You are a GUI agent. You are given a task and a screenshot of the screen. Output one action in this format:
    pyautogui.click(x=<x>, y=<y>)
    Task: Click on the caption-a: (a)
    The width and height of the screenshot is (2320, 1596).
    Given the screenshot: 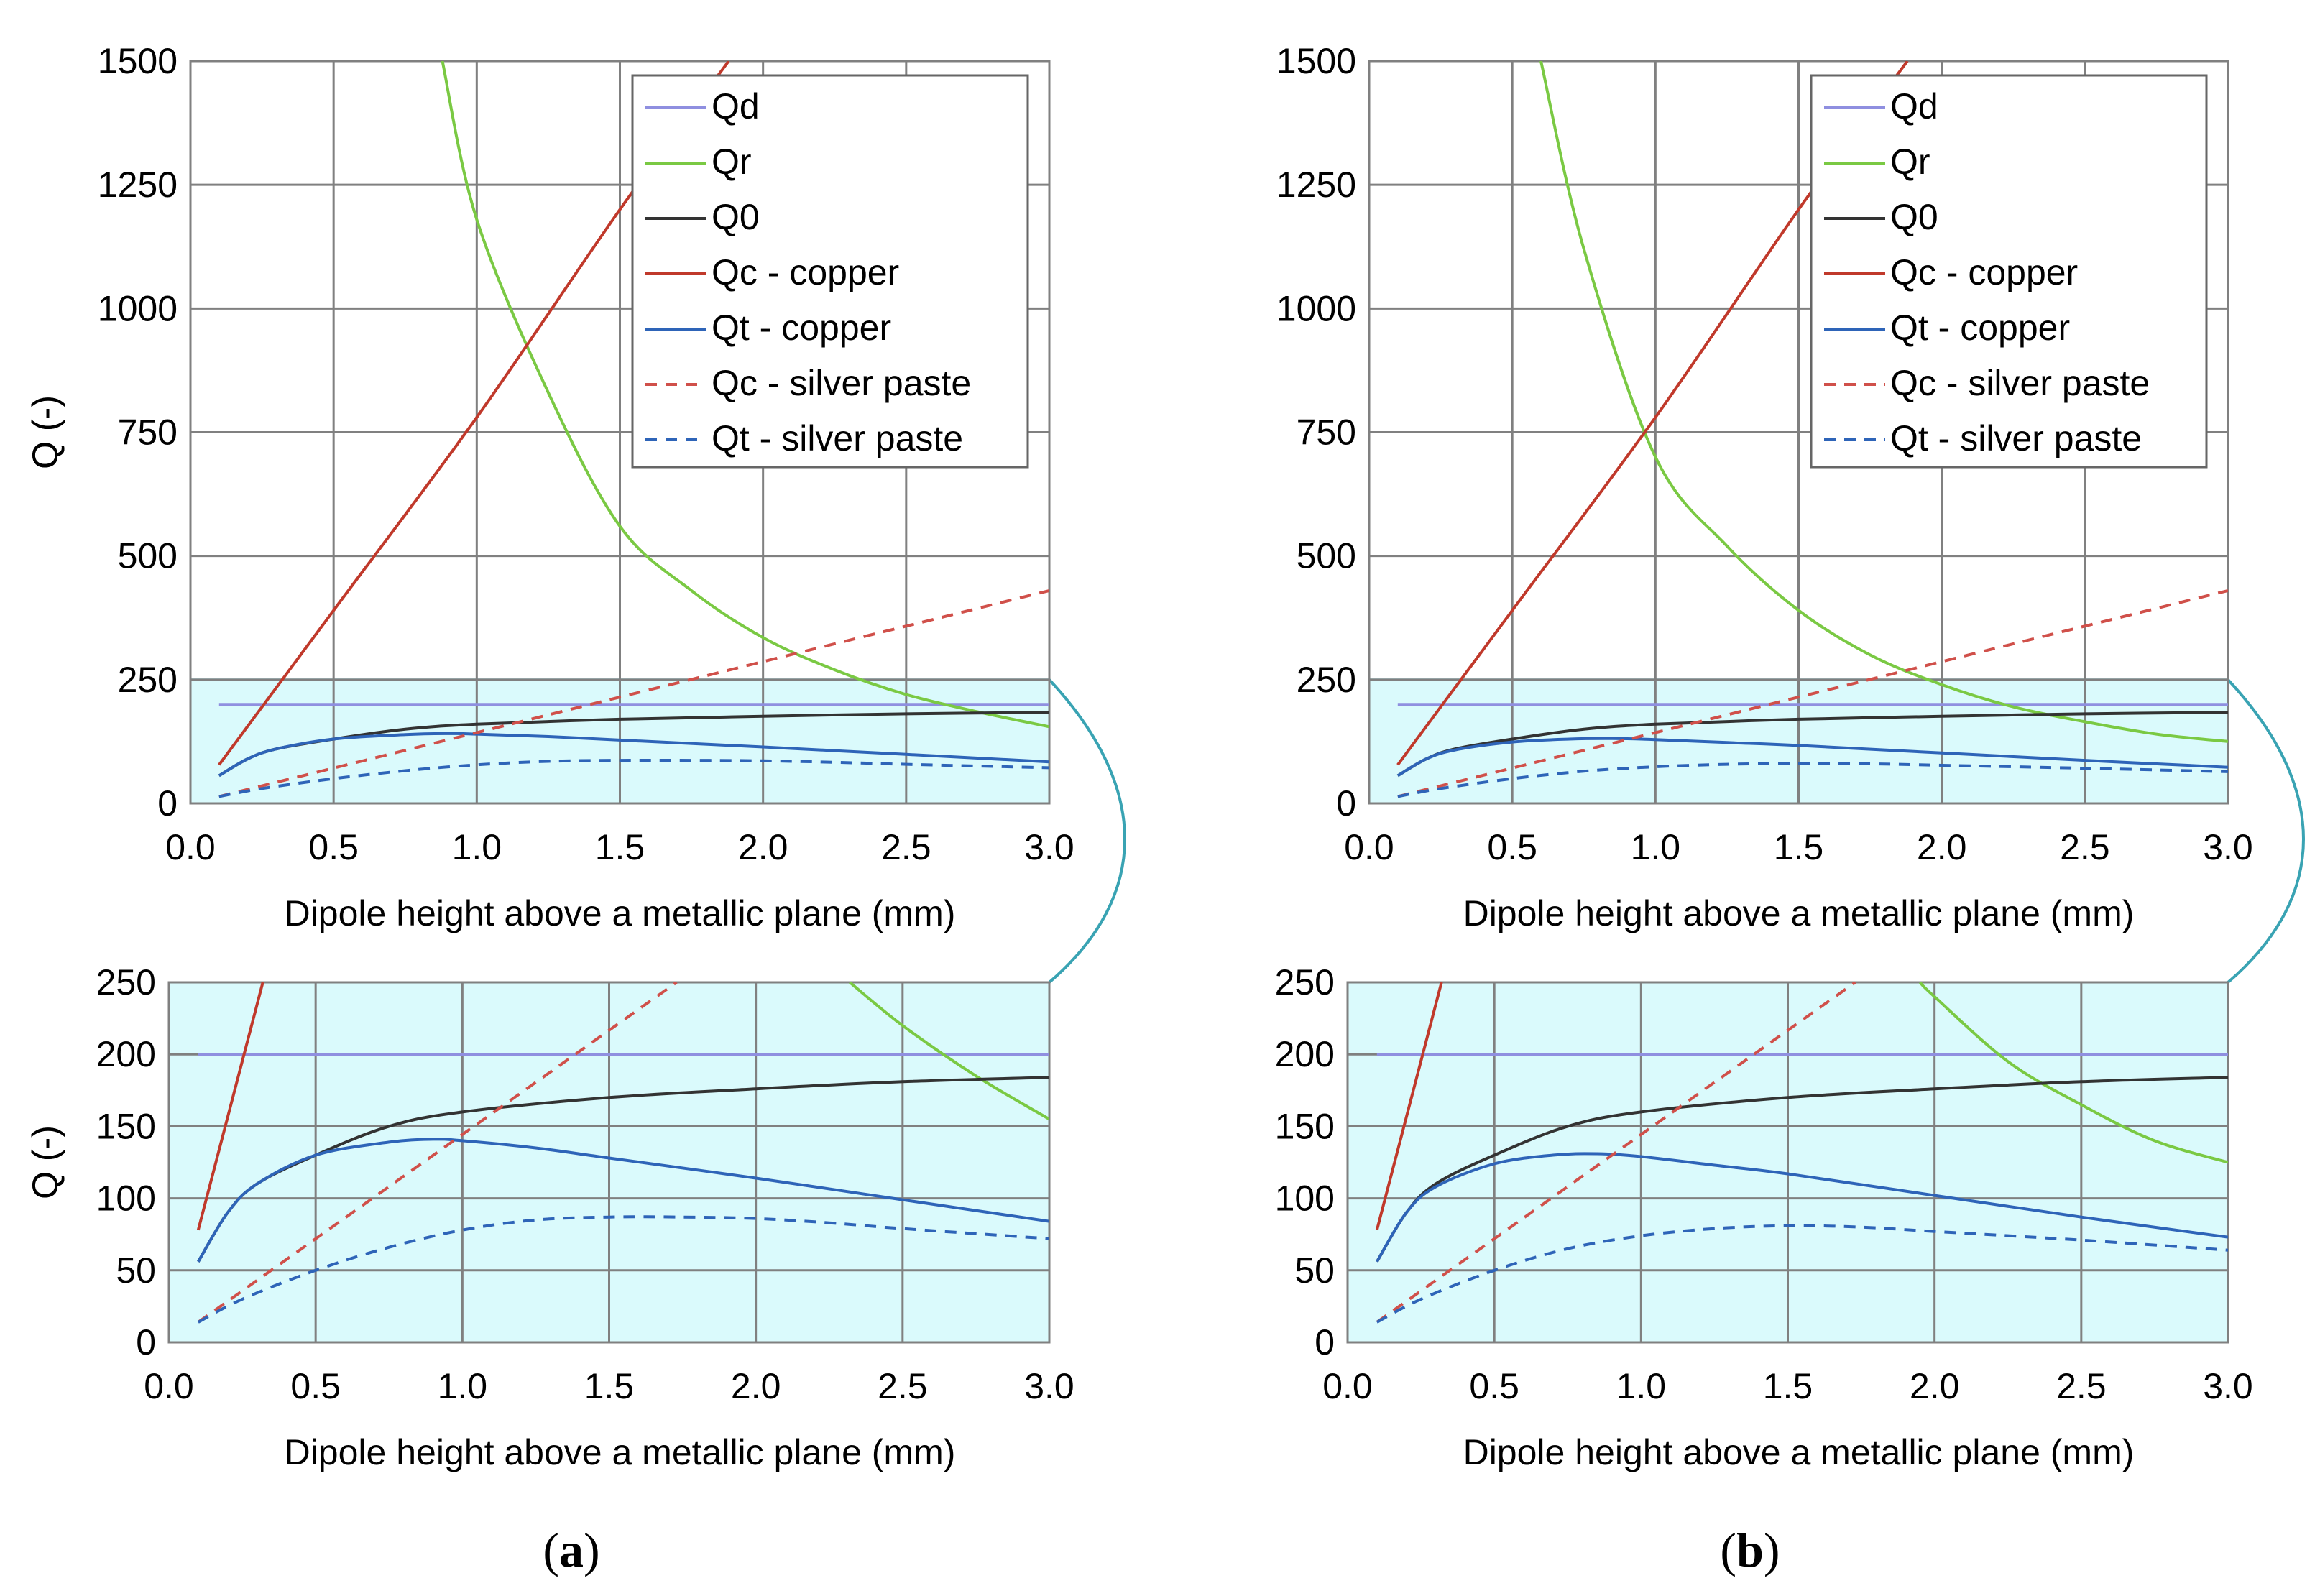 What is the action you would take?
    pyautogui.click(x=571, y=1550)
    